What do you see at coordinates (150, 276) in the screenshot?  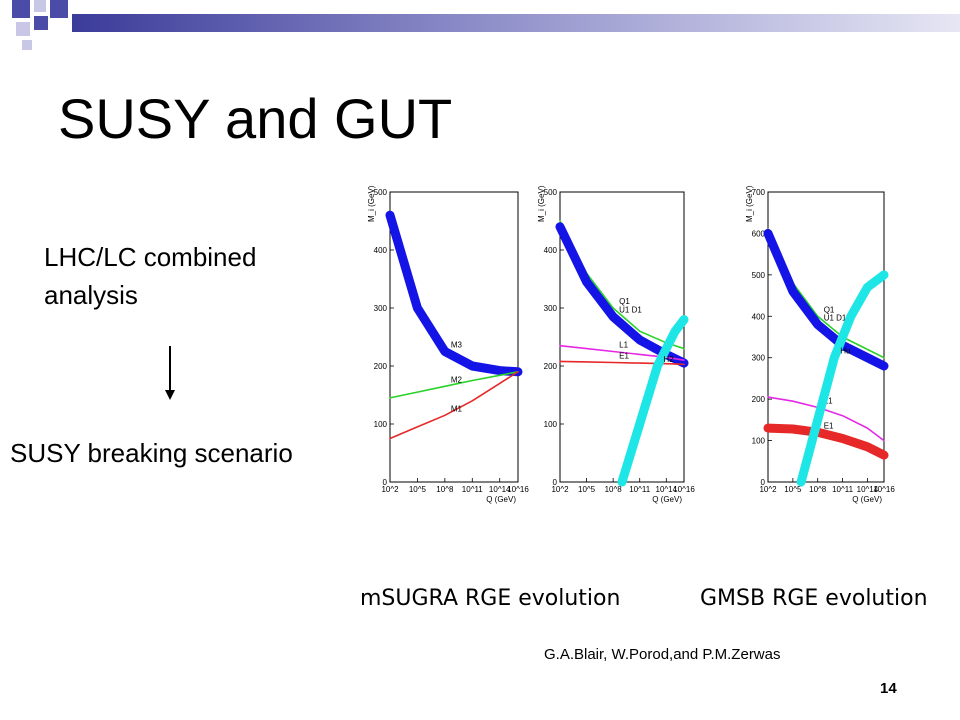 I see `analysis-label: LHC/LC combined analysis` at bounding box center [150, 276].